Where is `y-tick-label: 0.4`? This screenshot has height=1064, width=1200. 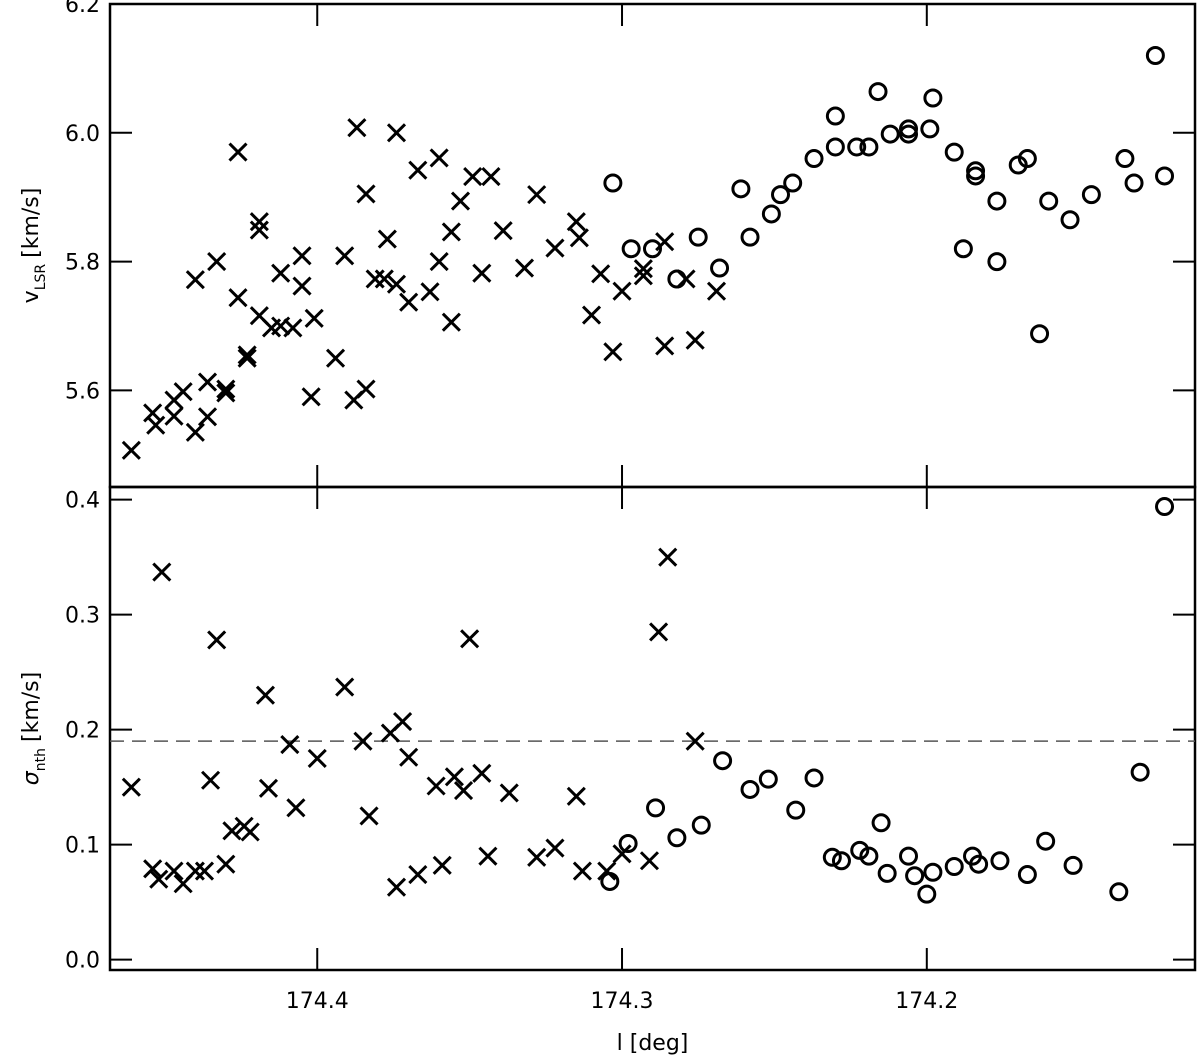 y-tick-label: 0.4 is located at coordinates (82, 501).